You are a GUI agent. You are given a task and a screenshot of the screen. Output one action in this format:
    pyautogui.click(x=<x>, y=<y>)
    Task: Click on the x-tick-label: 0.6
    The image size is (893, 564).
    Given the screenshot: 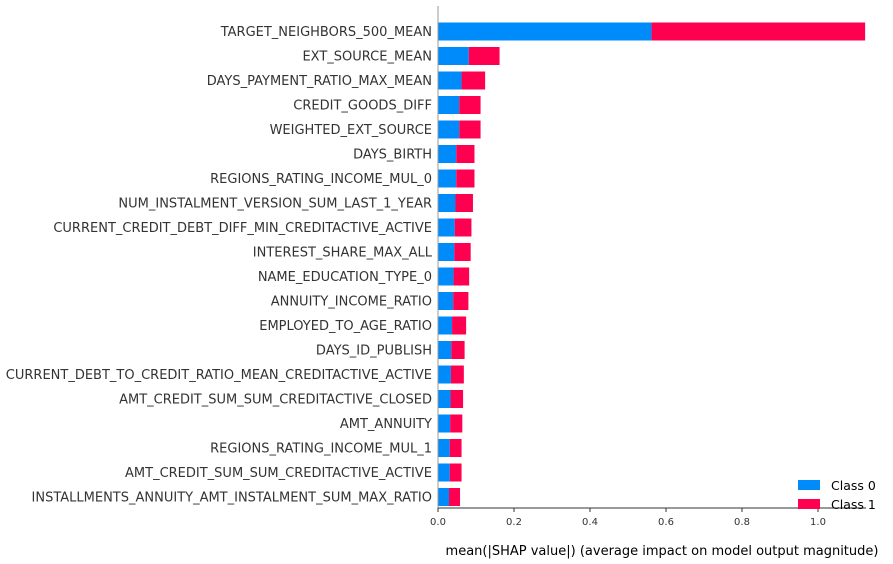 What is the action you would take?
    pyautogui.click(x=666, y=522)
    